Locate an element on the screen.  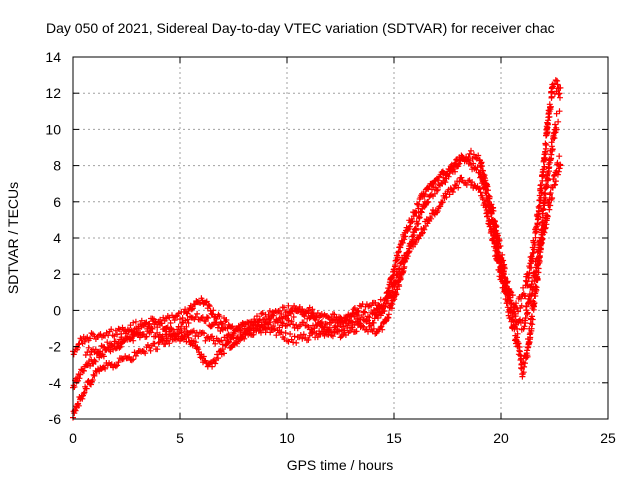
y-tick-label: 12 is located at coordinates (53, 93).